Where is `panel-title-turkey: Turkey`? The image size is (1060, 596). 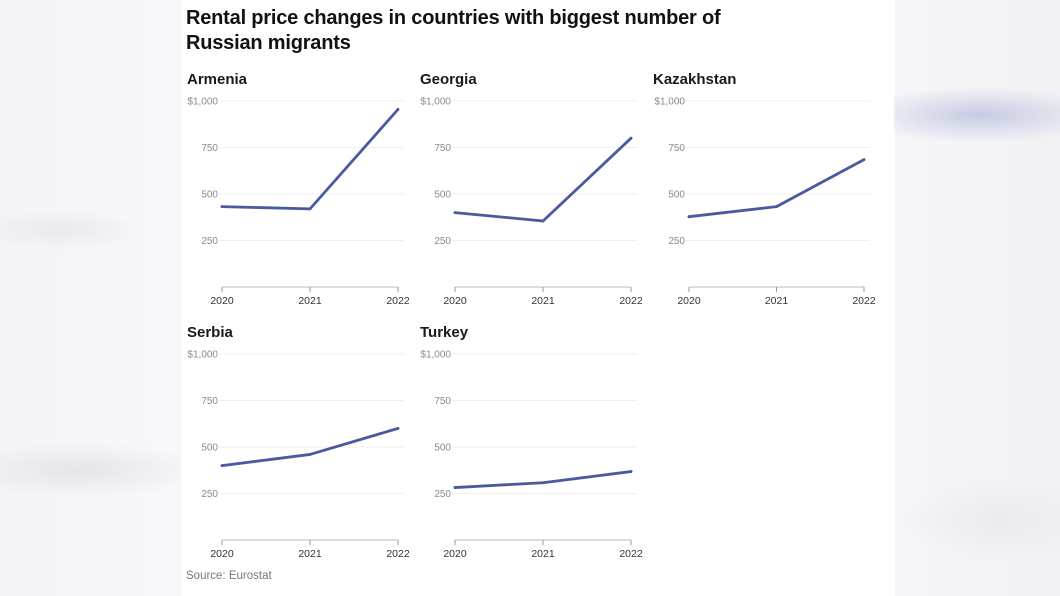
panel-title-turkey: Turkey is located at coordinates (444, 332).